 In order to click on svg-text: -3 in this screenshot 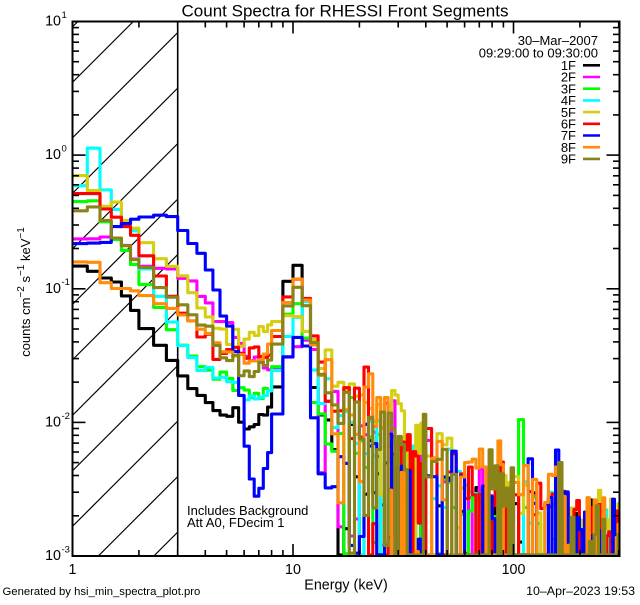, I will do `click(66, 550)`.